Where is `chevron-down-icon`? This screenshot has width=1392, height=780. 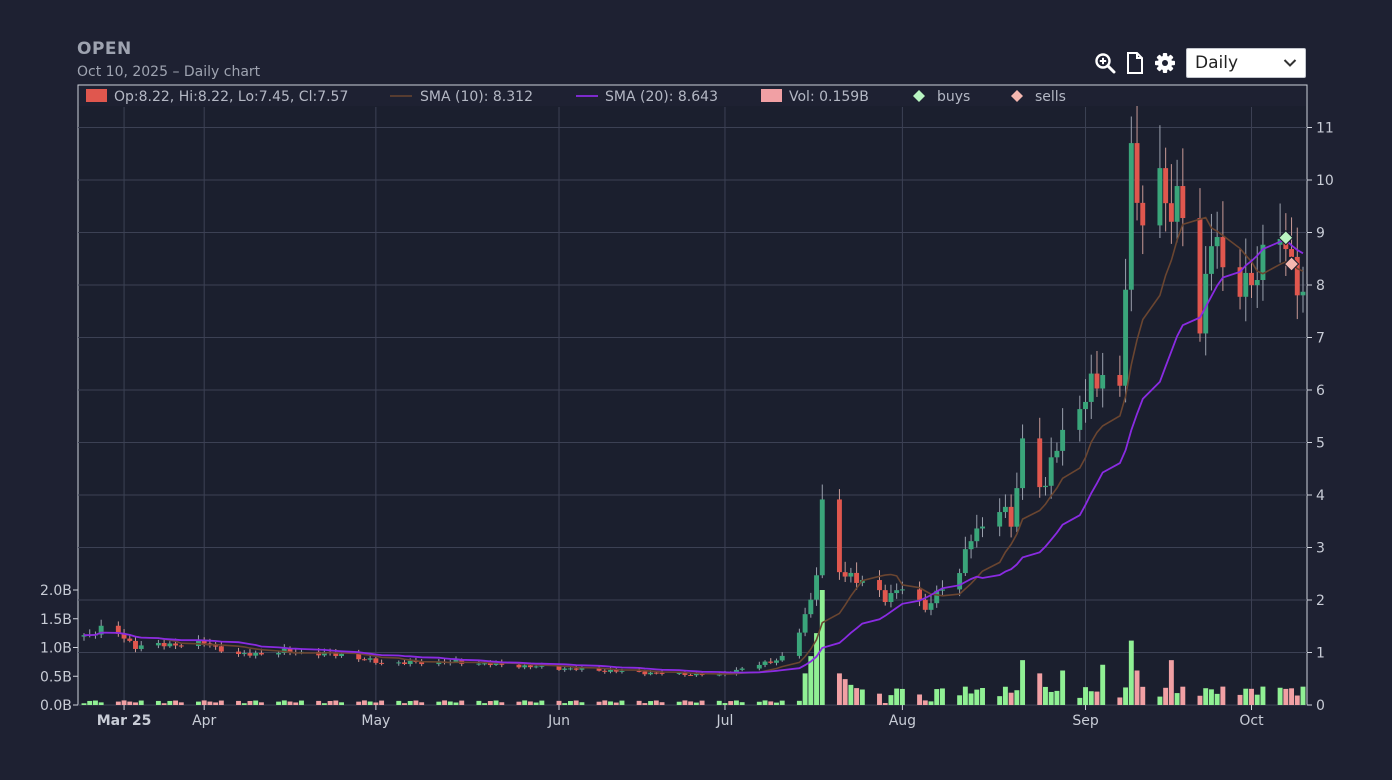
chevron-down-icon is located at coordinates (1290, 63).